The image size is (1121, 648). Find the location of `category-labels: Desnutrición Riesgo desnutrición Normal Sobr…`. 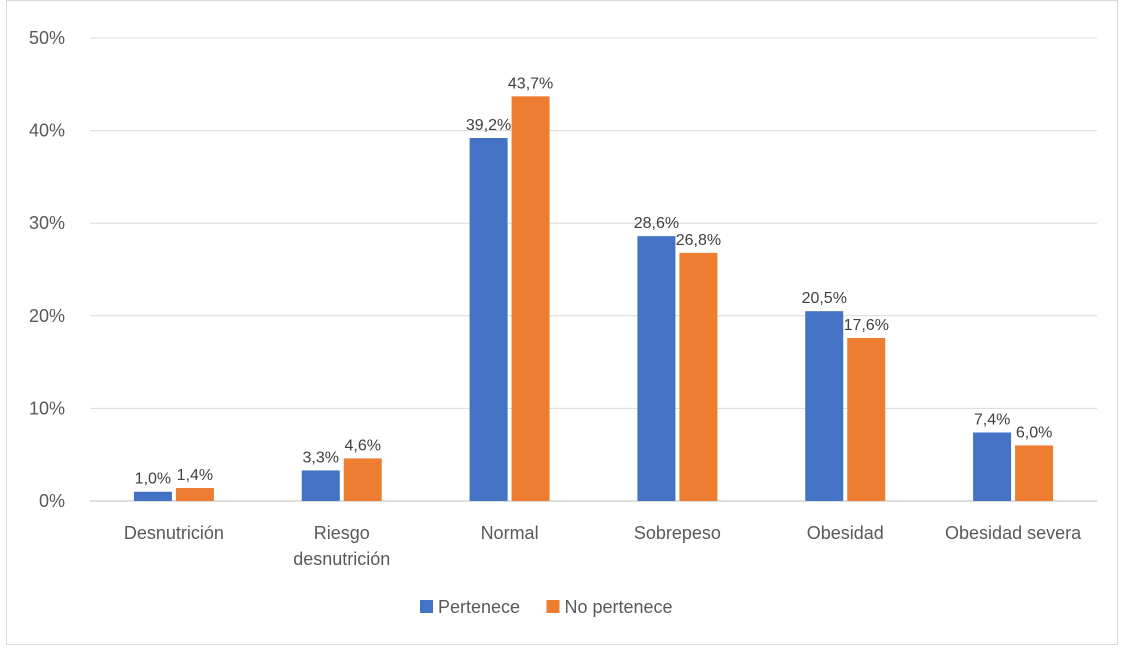

category-labels: Desnutrición Riesgo desnutrición Normal Sobr… is located at coordinates (603, 546).